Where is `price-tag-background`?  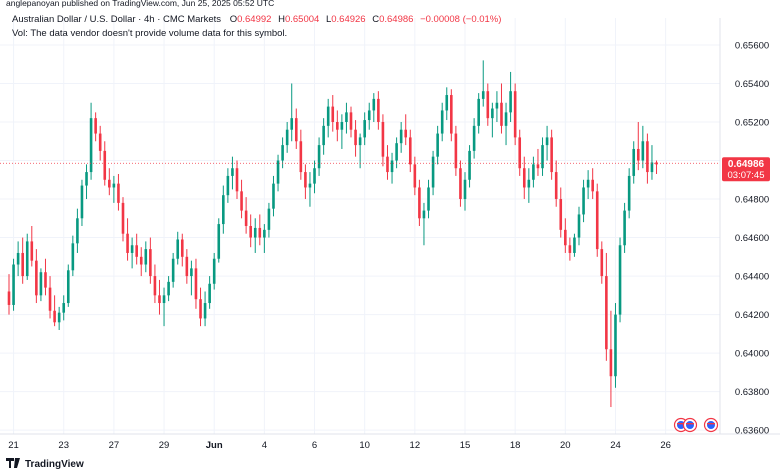 price-tag-background is located at coordinates (746, 169).